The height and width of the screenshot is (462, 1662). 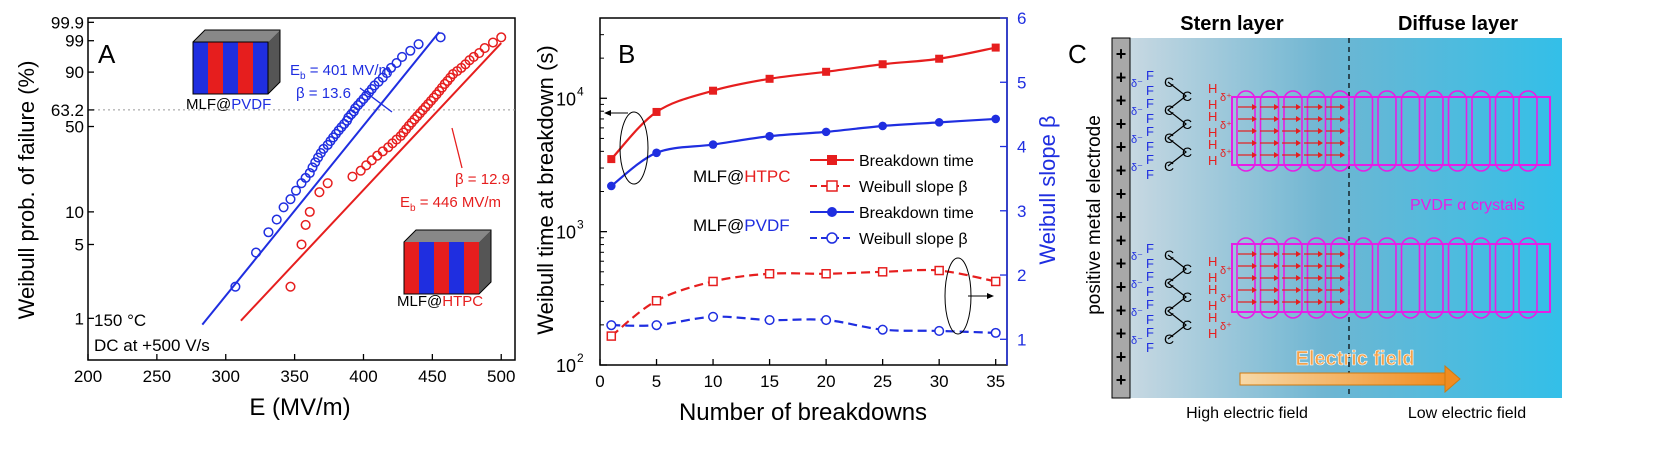 I want to click on y-right-tick-label: 5, so click(x=1021, y=82).